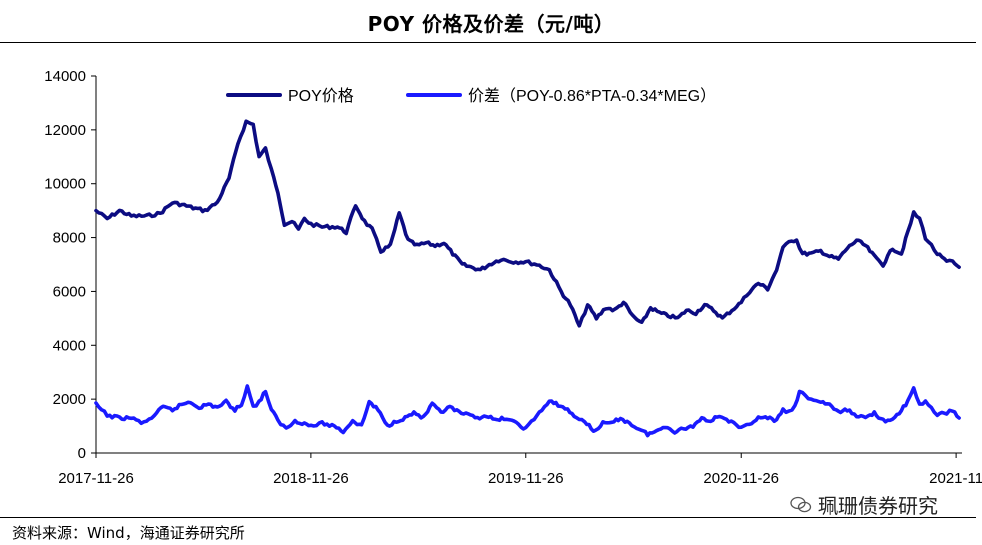 Image resolution: width=982 pixels, height=545 pixels. I want to click on x-tick-label: 2021-11, so click(955, 478).